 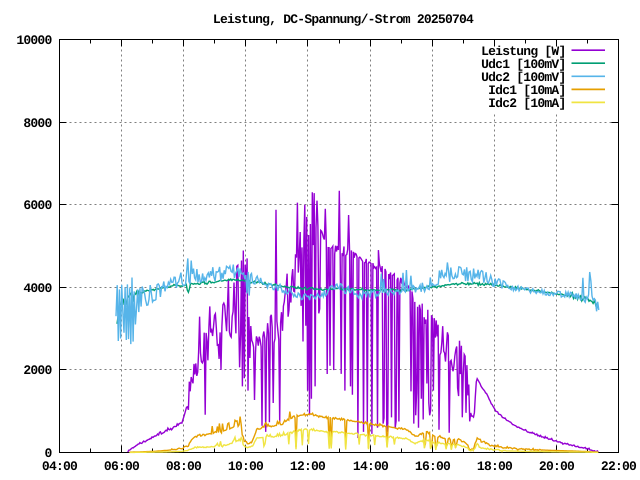 I want to click on svg-text: Idc1 [10mA], so click(x=526, y=90).